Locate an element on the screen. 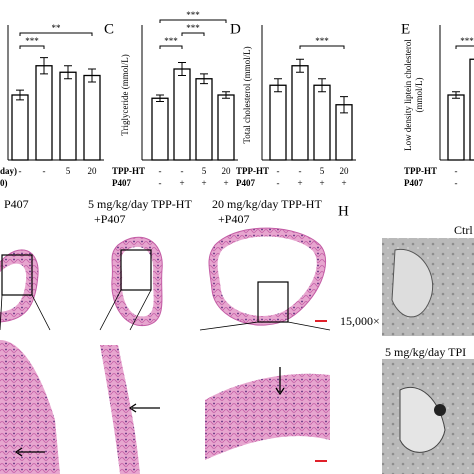 This screenshot has width=474, height=474. panel-label: D is located at coordinates (235, 29).